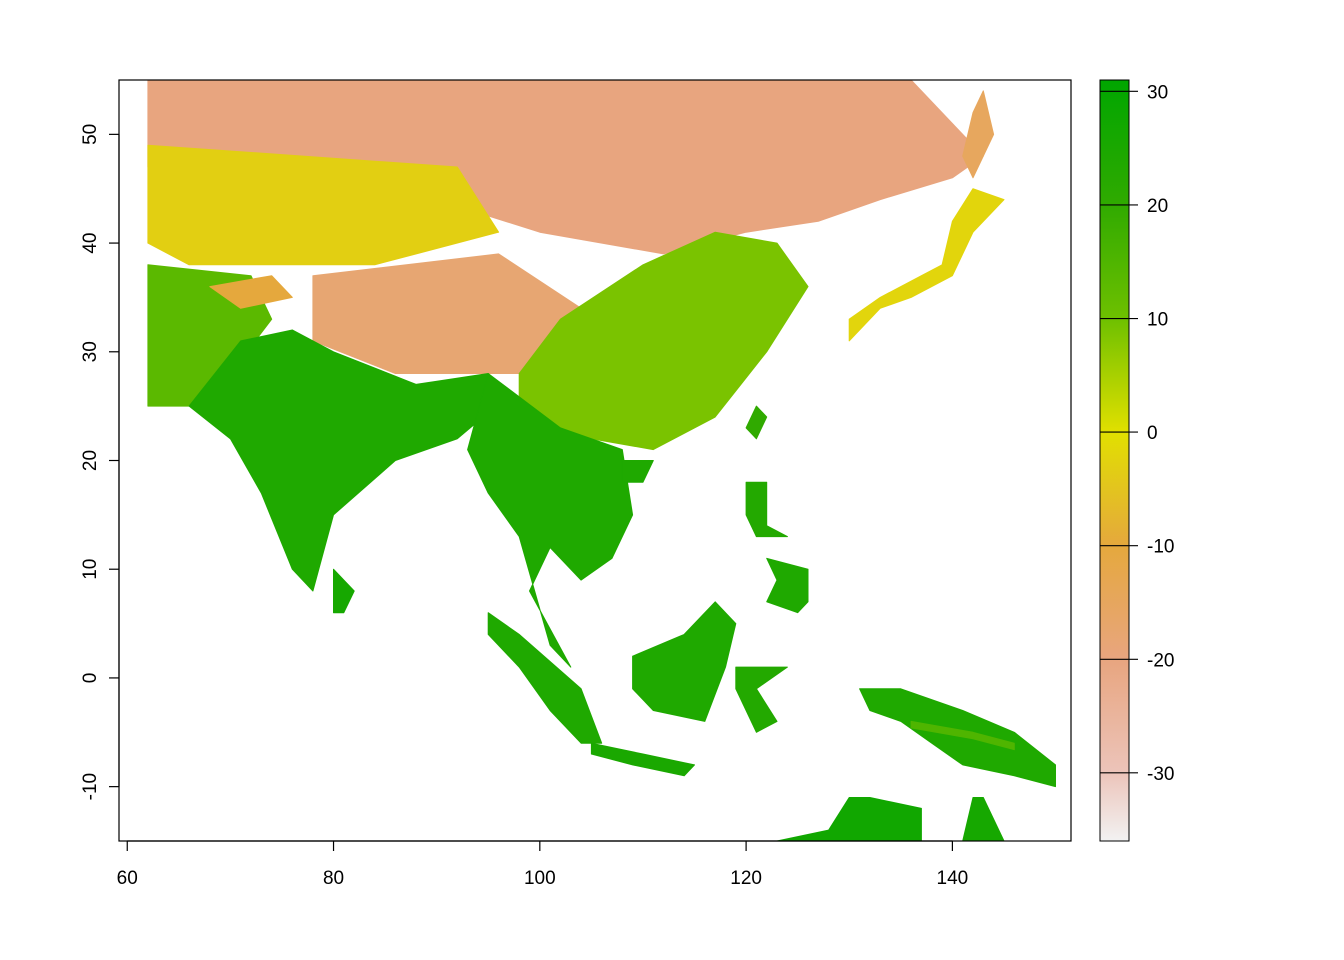 The image size is (1344, 960). I want to click on y-tick-label: 10, so click(90, 569).